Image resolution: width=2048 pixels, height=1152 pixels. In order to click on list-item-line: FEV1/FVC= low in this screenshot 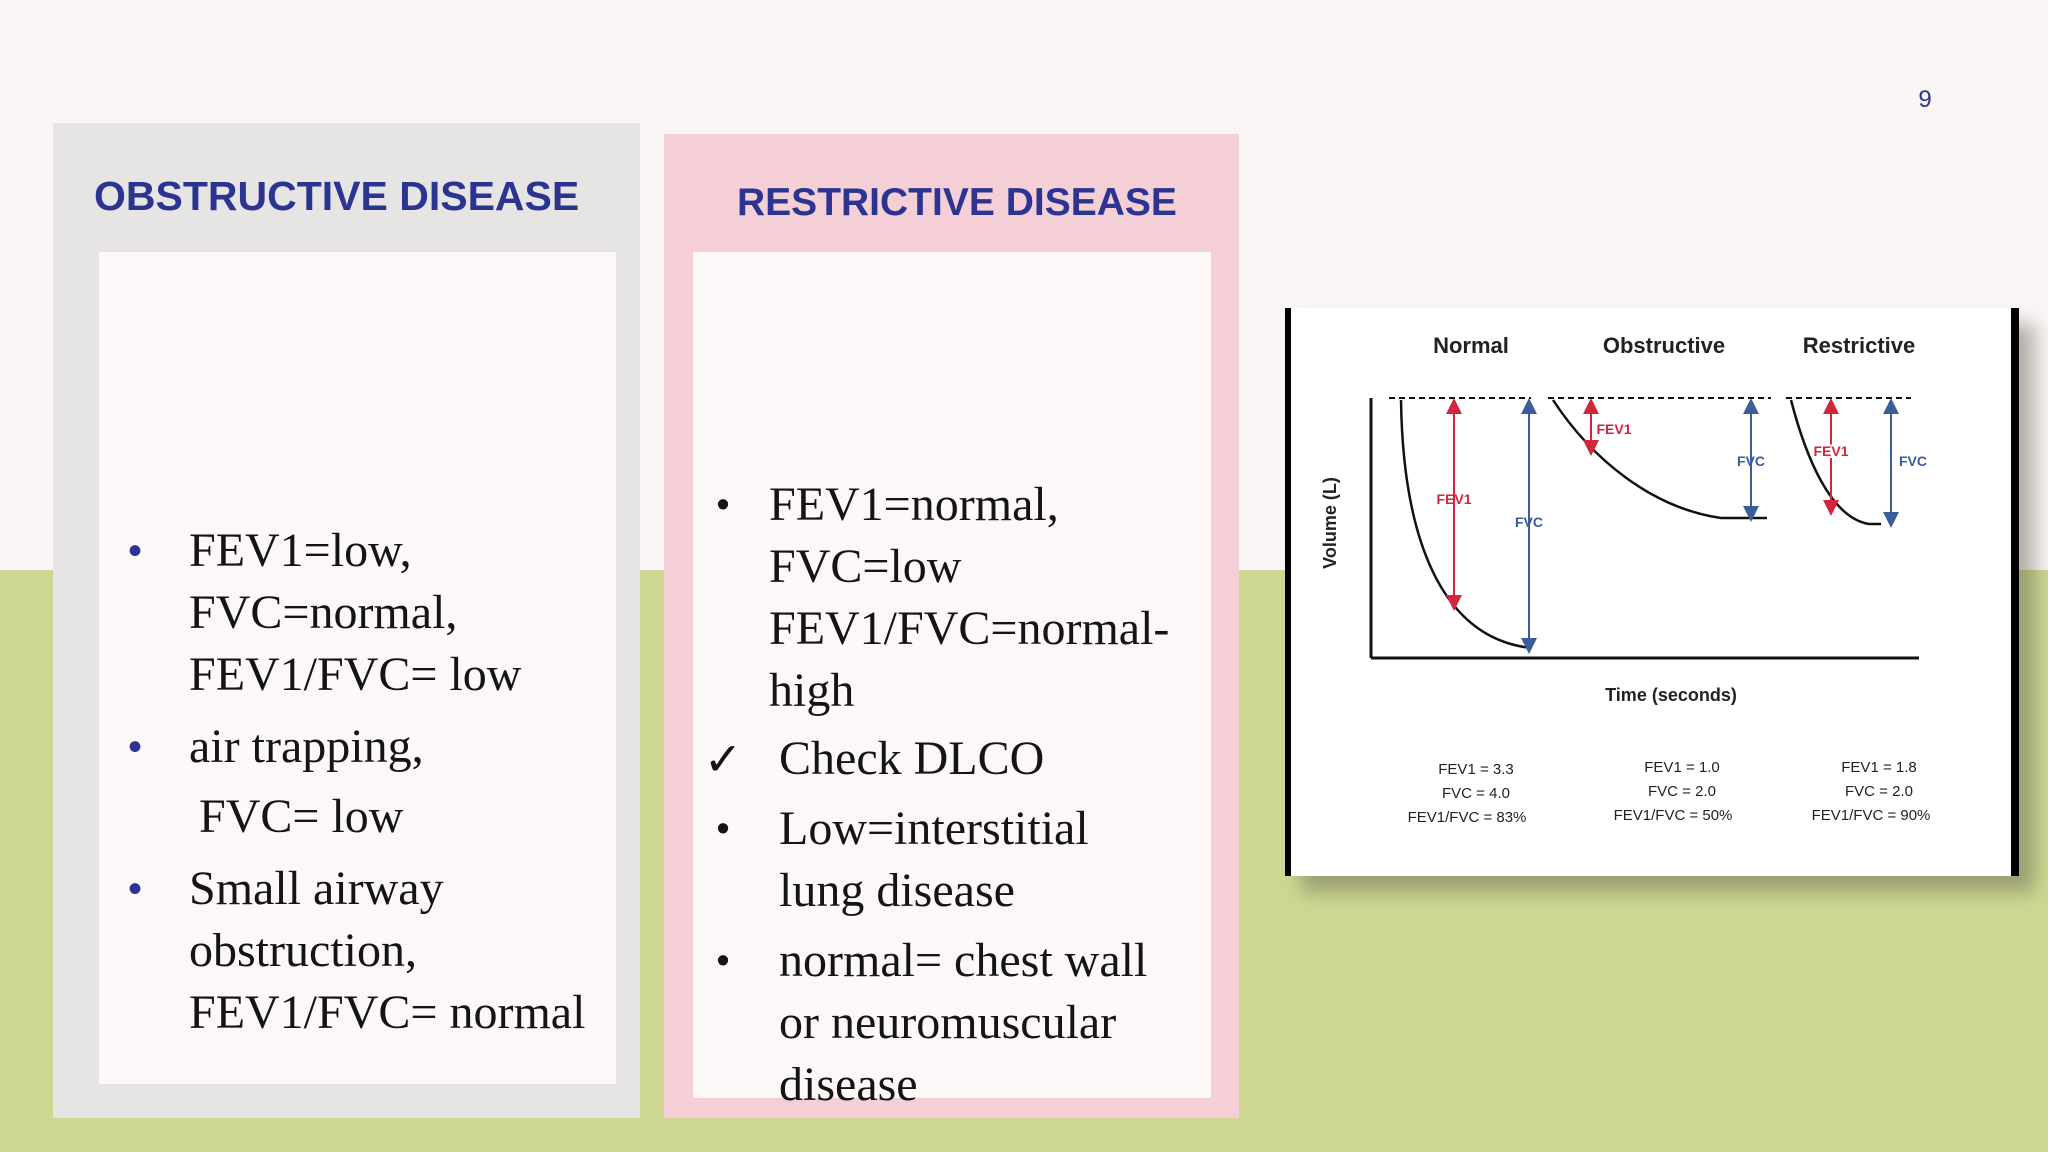, I will do `click(355, 674)`.